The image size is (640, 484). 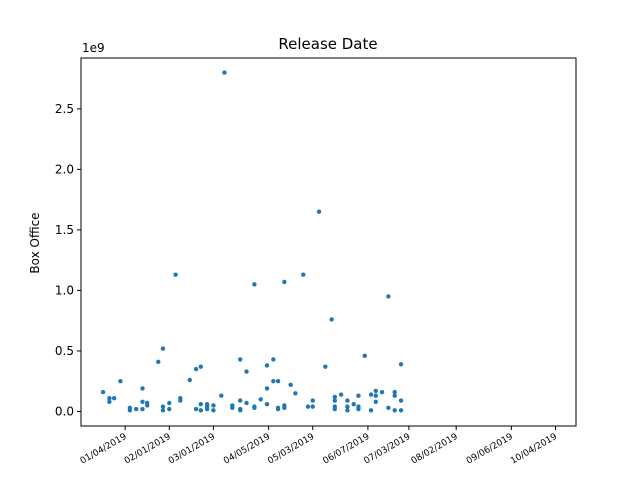 What do you see at coordinates (68, 260) in the screenshot?
I see `y-ticks: 0.0 0.5 1.0 1.5 2.0 2.5` at bounding box center [68, 260].